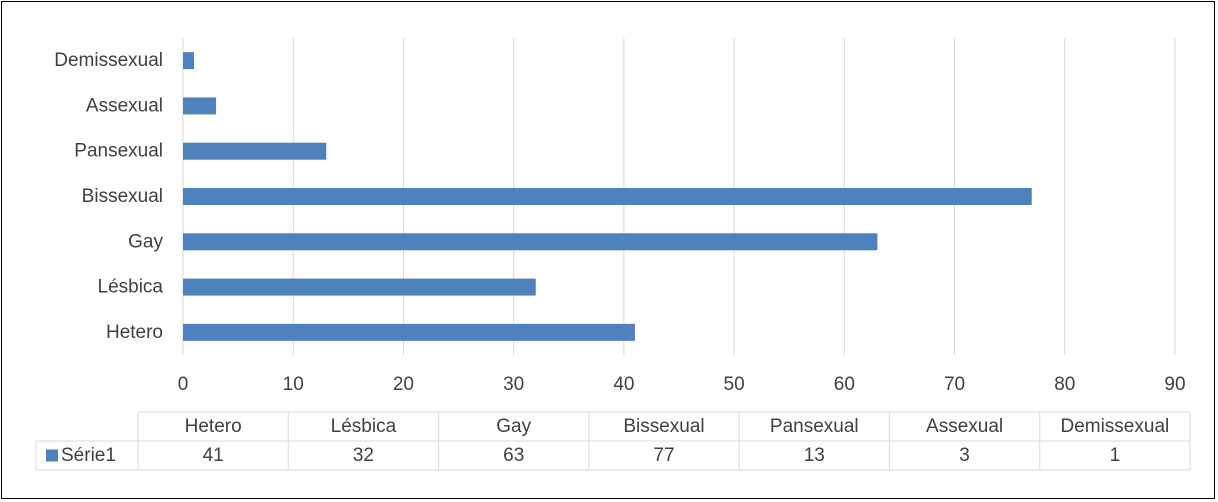 This screenshot has width=1218, height=502. I want to click on table-header-cell: Hetero, so click(213, 426).